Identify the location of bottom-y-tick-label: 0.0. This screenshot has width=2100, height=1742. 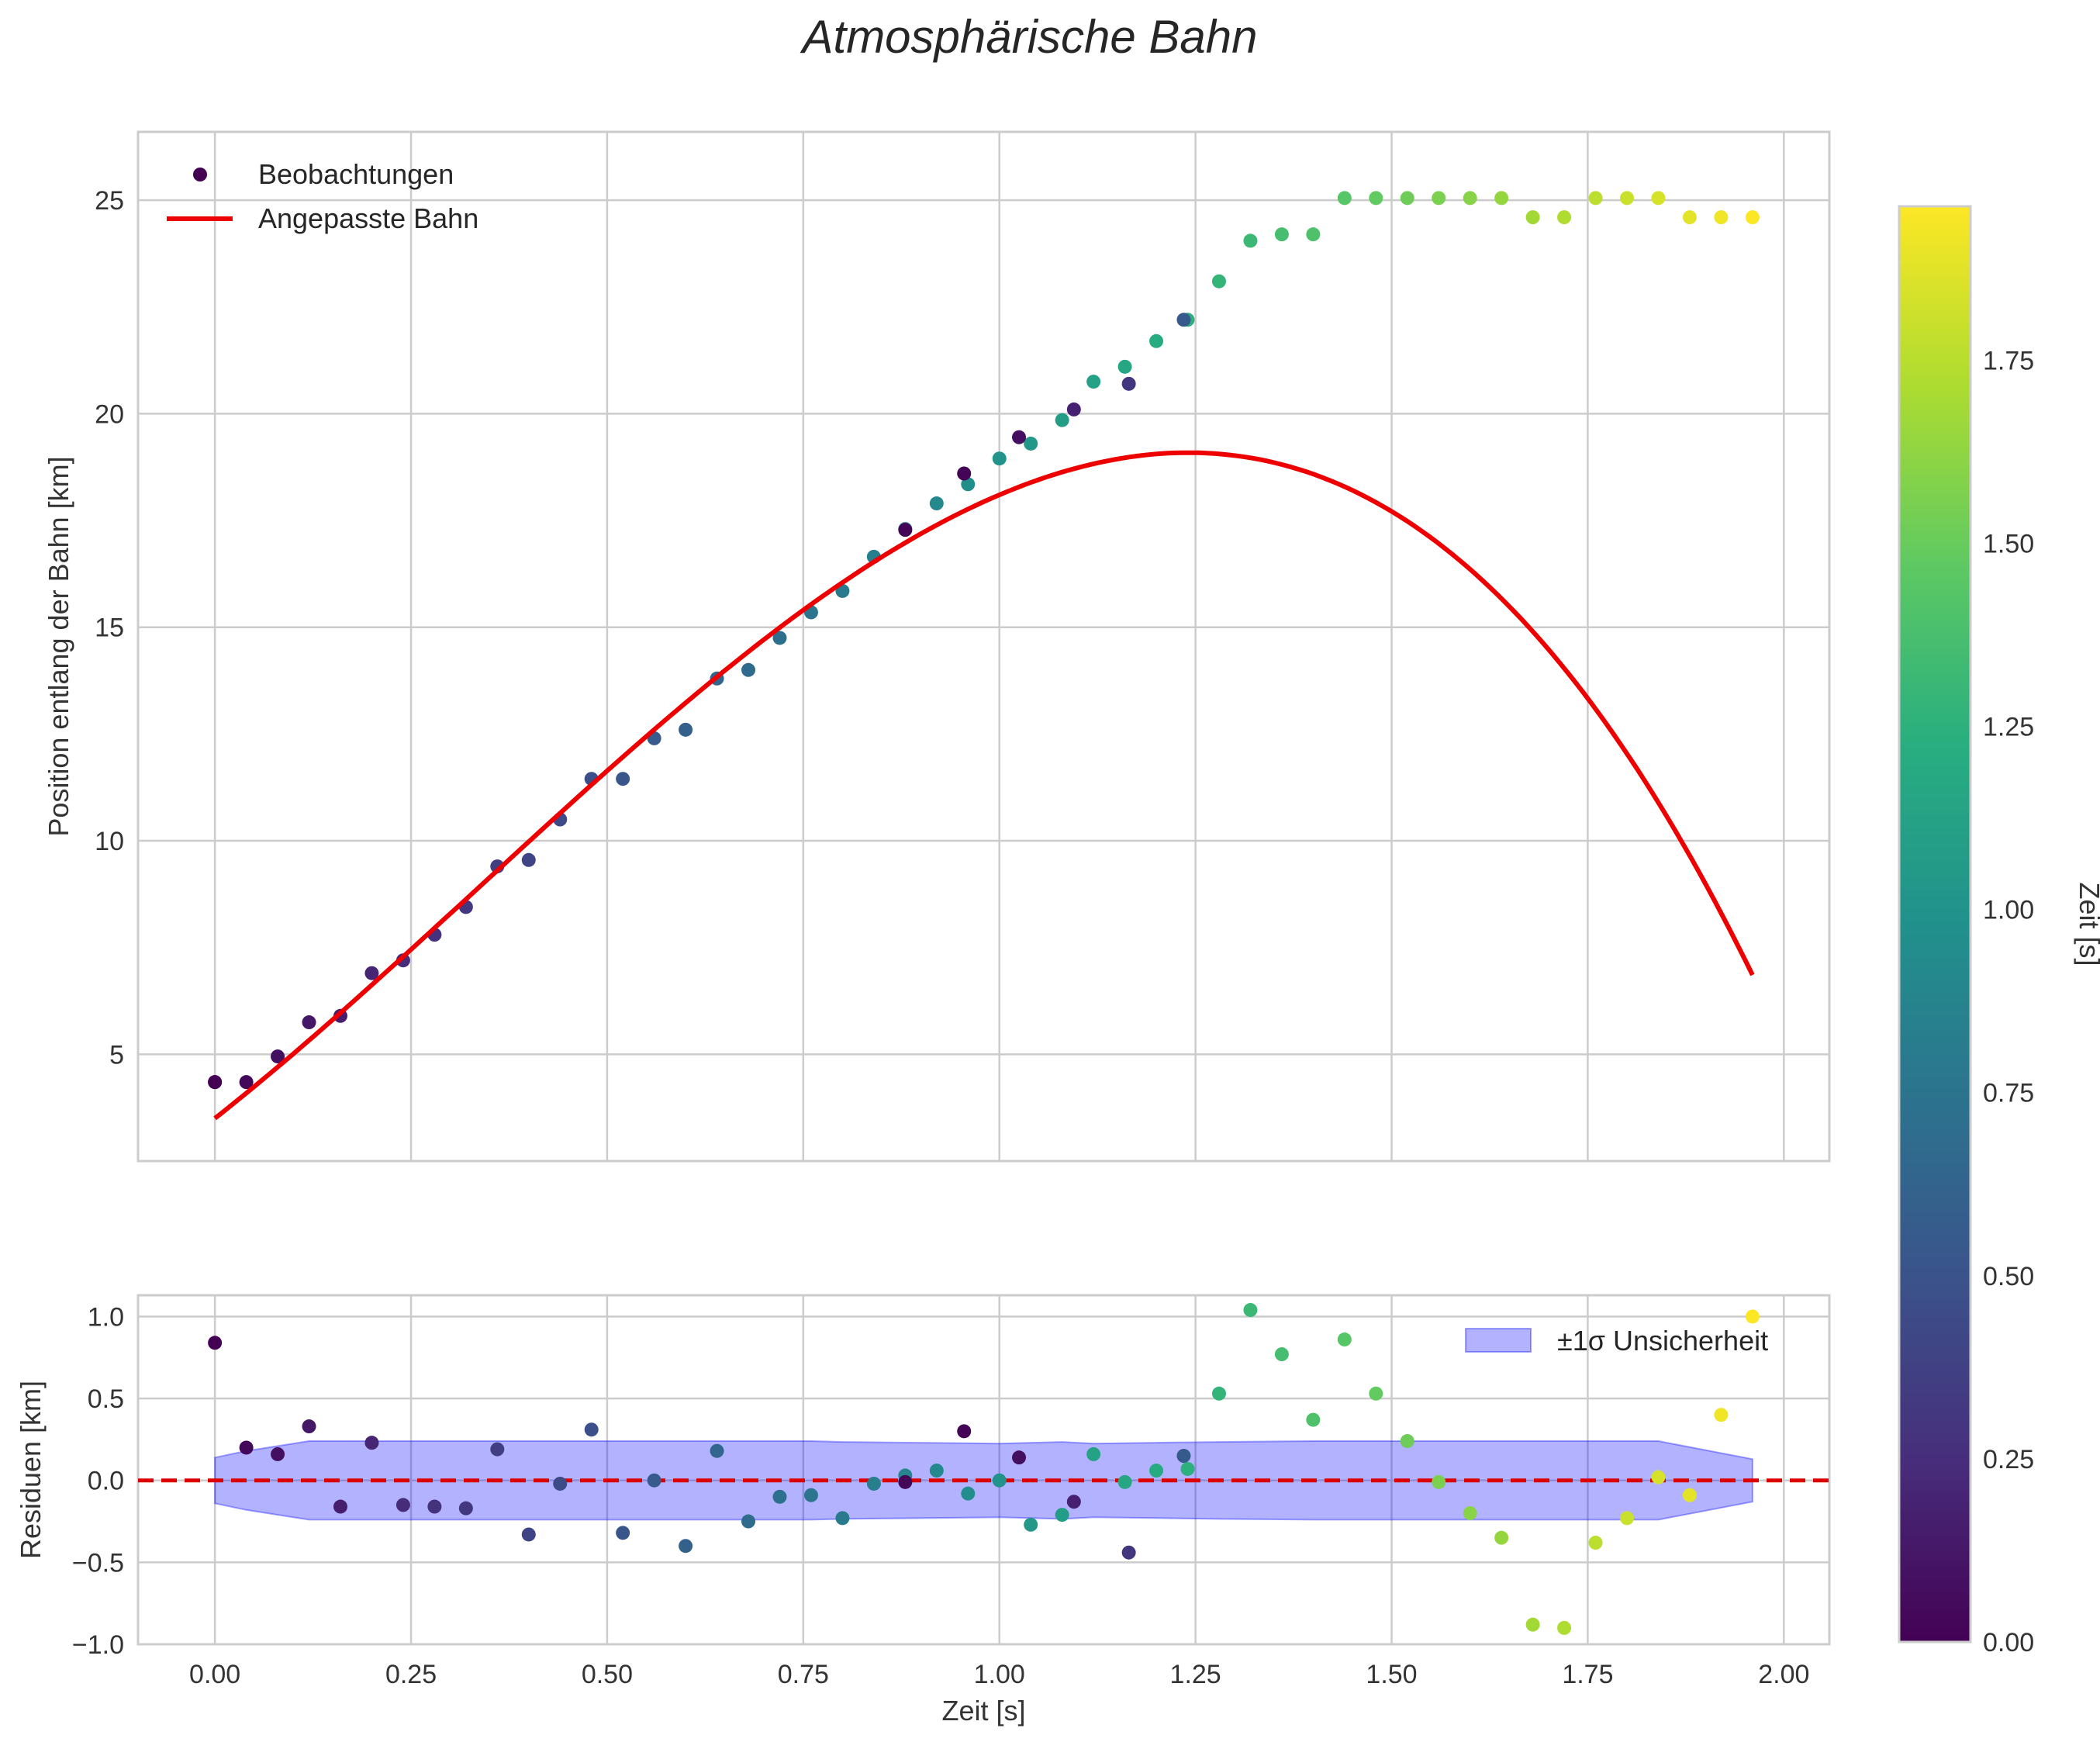
(106, 1481).